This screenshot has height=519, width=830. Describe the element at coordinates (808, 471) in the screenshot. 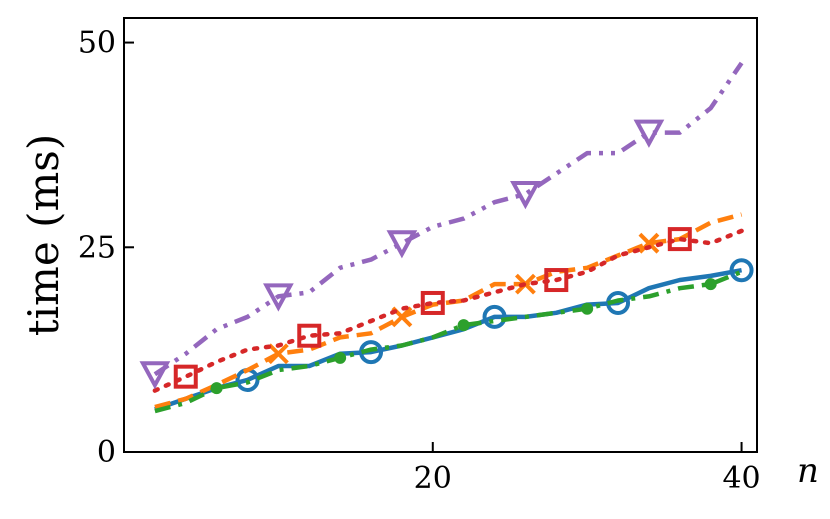

I see `x-axis-label: n` at that location.